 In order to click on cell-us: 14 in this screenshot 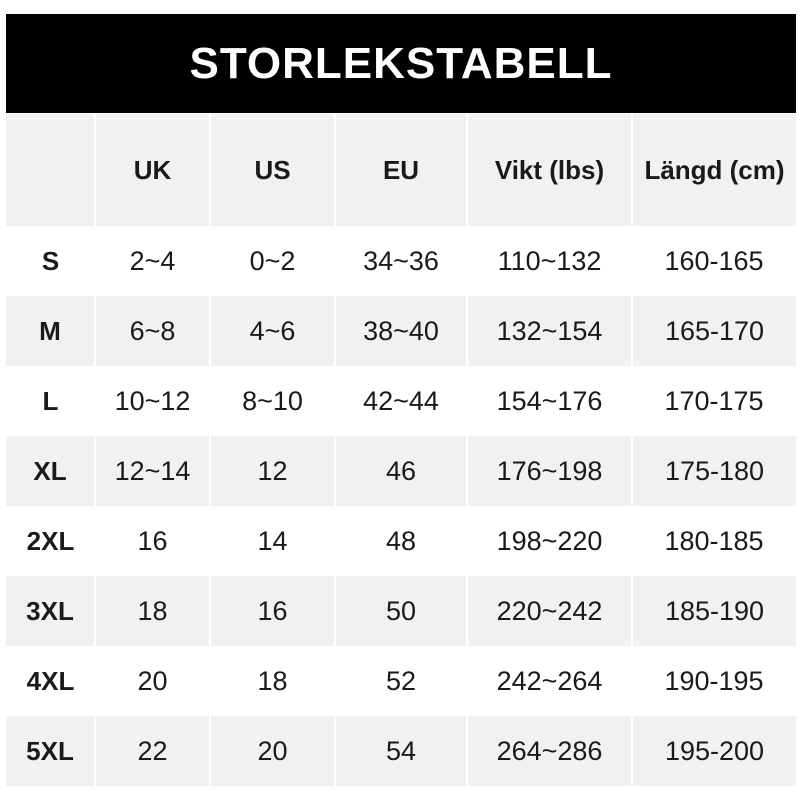, I will do `click(272, 540)`.